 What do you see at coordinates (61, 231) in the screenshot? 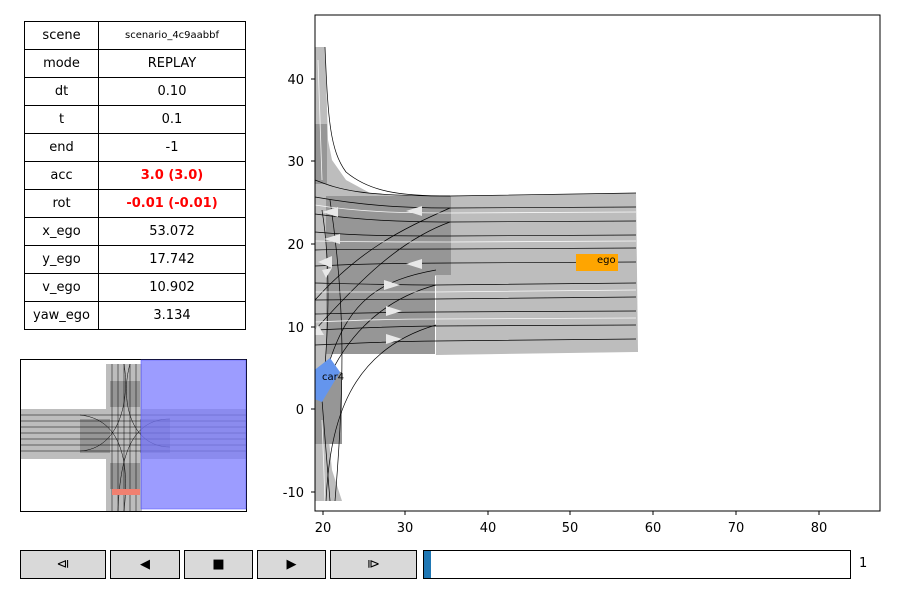
I see `row-key: x_ego` at bounding box center [61, 231].